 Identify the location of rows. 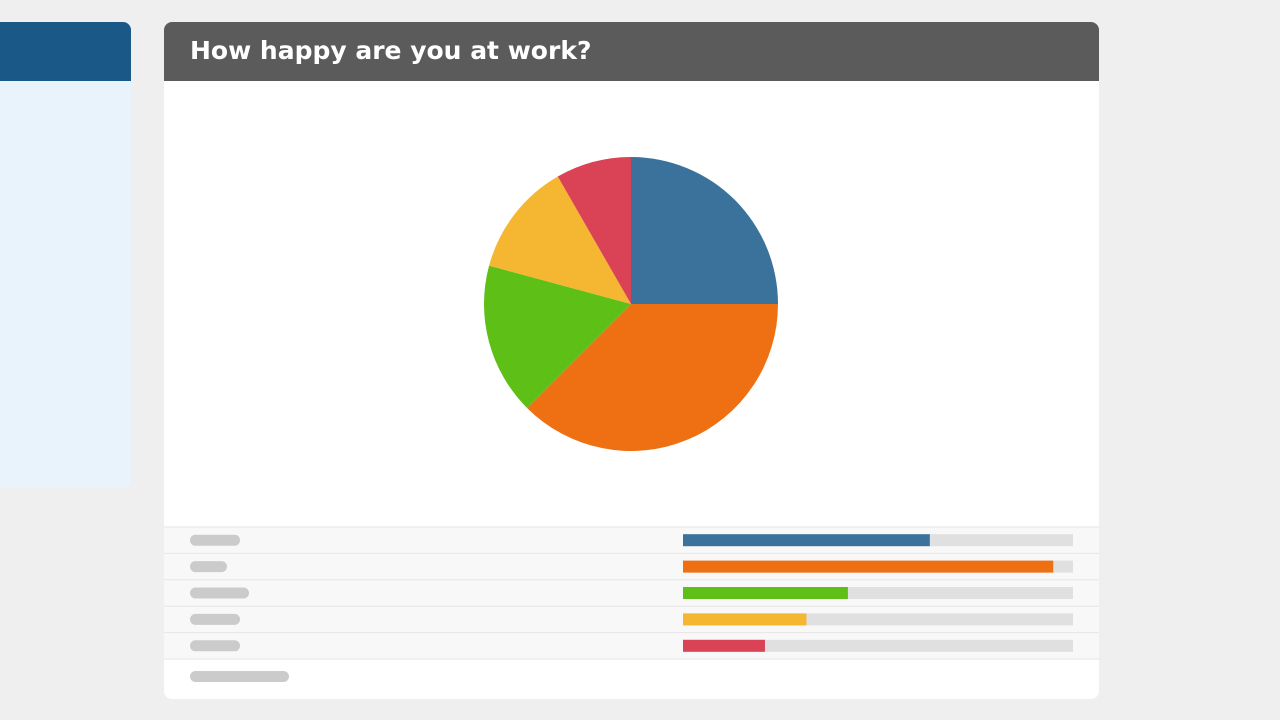
(631, 597).